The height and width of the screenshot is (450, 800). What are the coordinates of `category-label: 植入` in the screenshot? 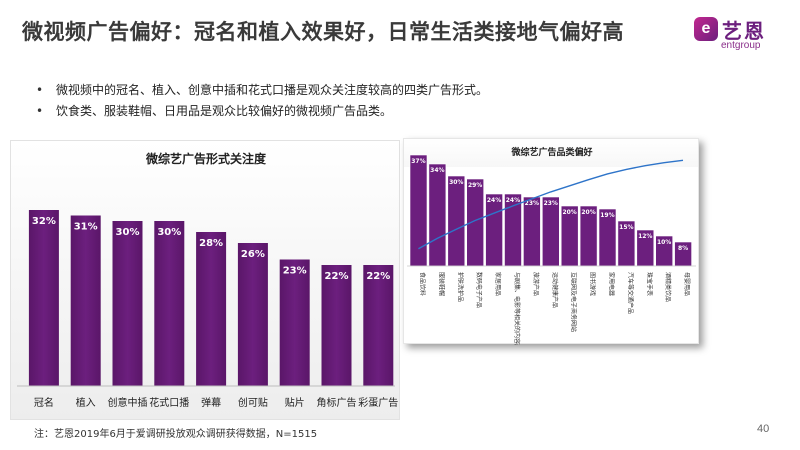 It's located at (86, 402).